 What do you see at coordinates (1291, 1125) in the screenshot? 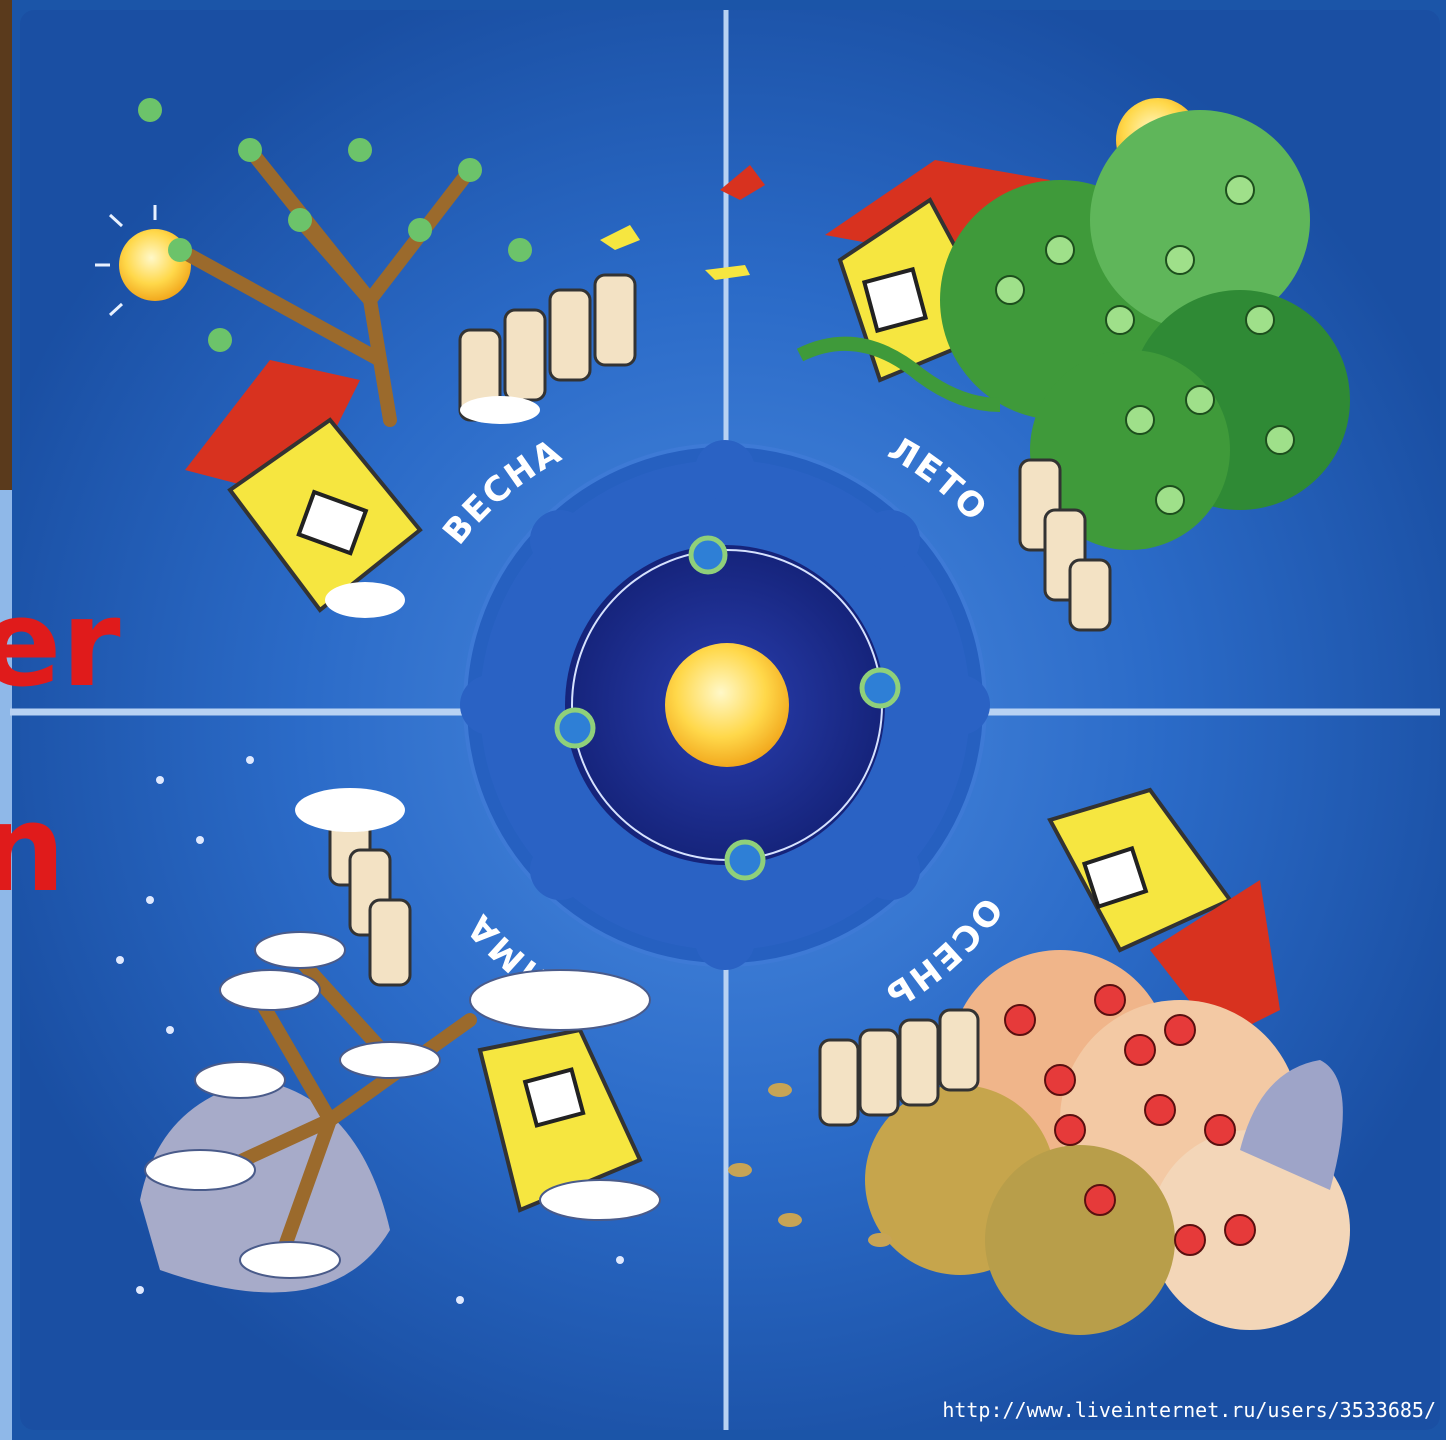
I see `autumn-cloud` at bounding box center [1291, 1125].